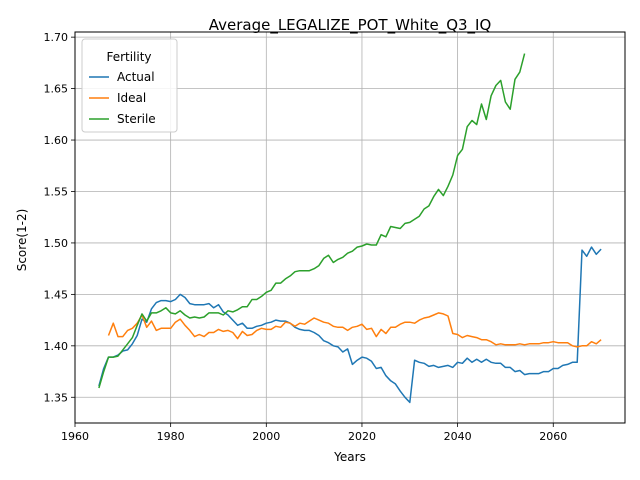 This screenshot has width=640, height=480. What do you see at coordinates (56, 243) in the screenshot?
I see `y-tick-label: 1.50` at bounding box center [56, 243].